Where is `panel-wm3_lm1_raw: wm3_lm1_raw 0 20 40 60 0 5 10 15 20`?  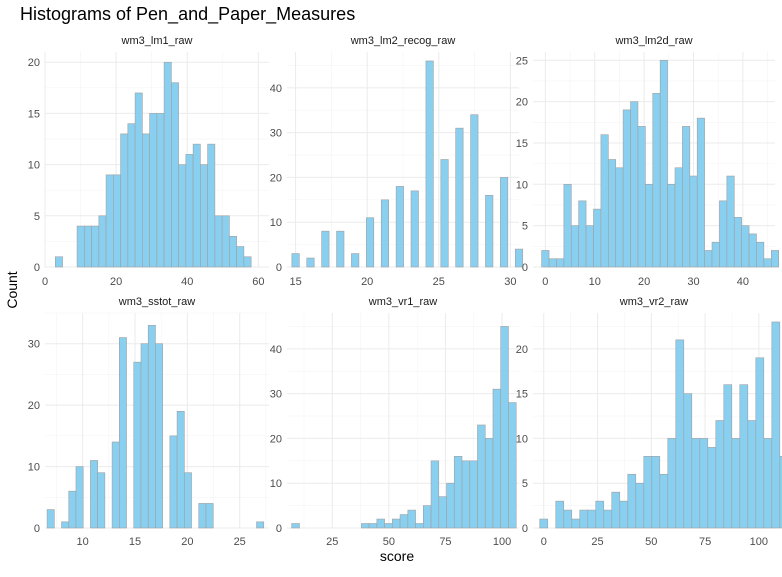
panel-wm3_lm1_raw: wm3_lm1_raw 0 20 40 60 0 5 10 15 20 is located at coordinates (148, 161).